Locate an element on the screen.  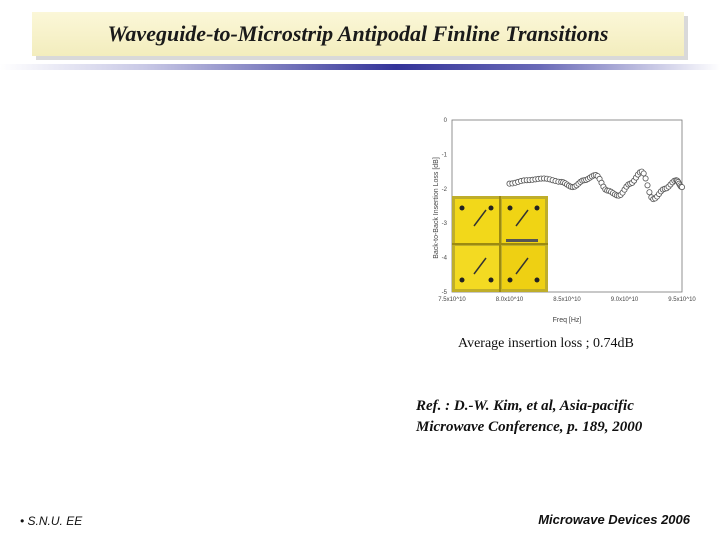
y-tick-label: -3 is located at coordinates (445, 224).